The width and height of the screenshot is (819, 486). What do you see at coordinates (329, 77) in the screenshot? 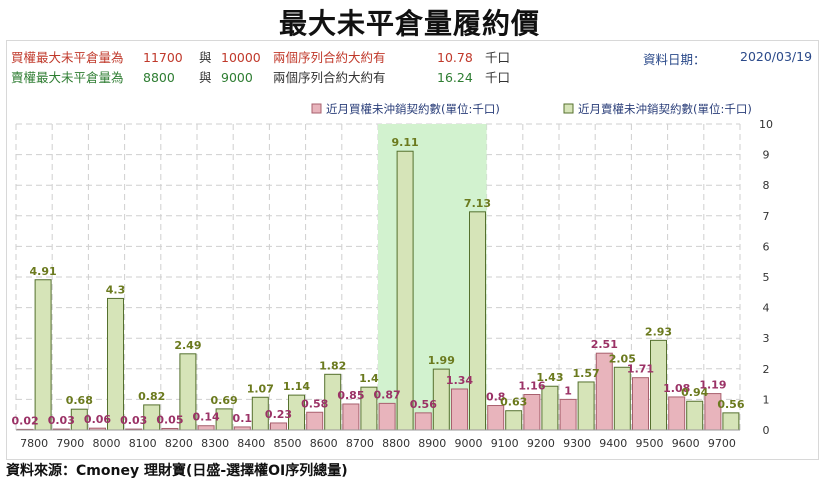
I see `put-desc: 兩個序列合約大約有` at bounding box center [329, 77].